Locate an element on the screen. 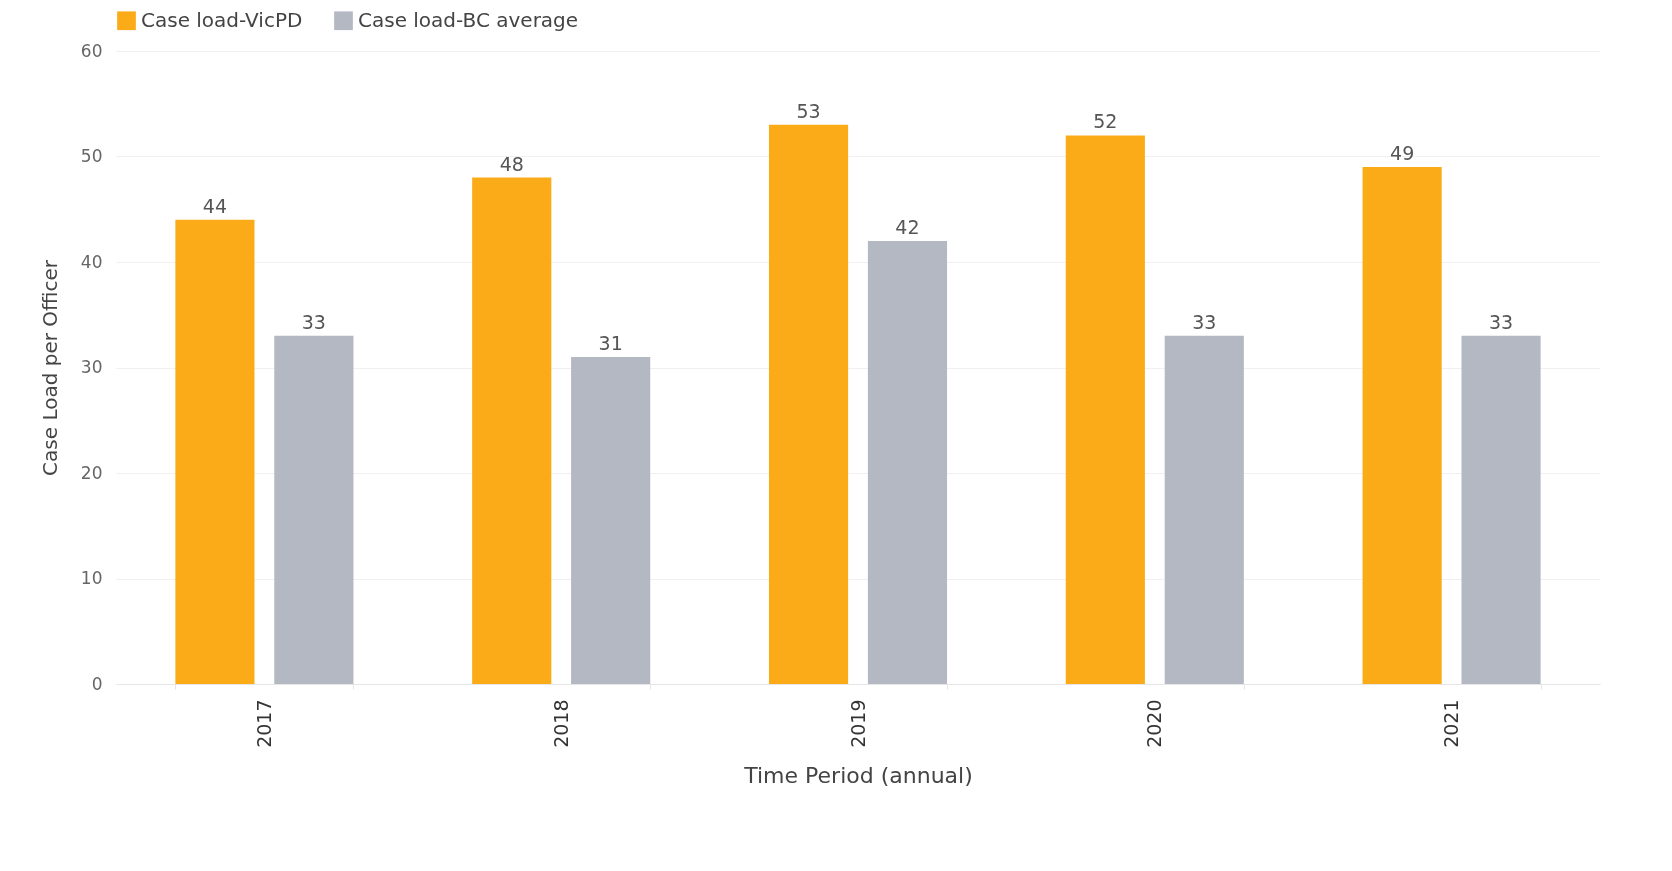 The image size is (1672, 871). x-axis-title: Time Period (annual) is located at coordinates (858, 775).